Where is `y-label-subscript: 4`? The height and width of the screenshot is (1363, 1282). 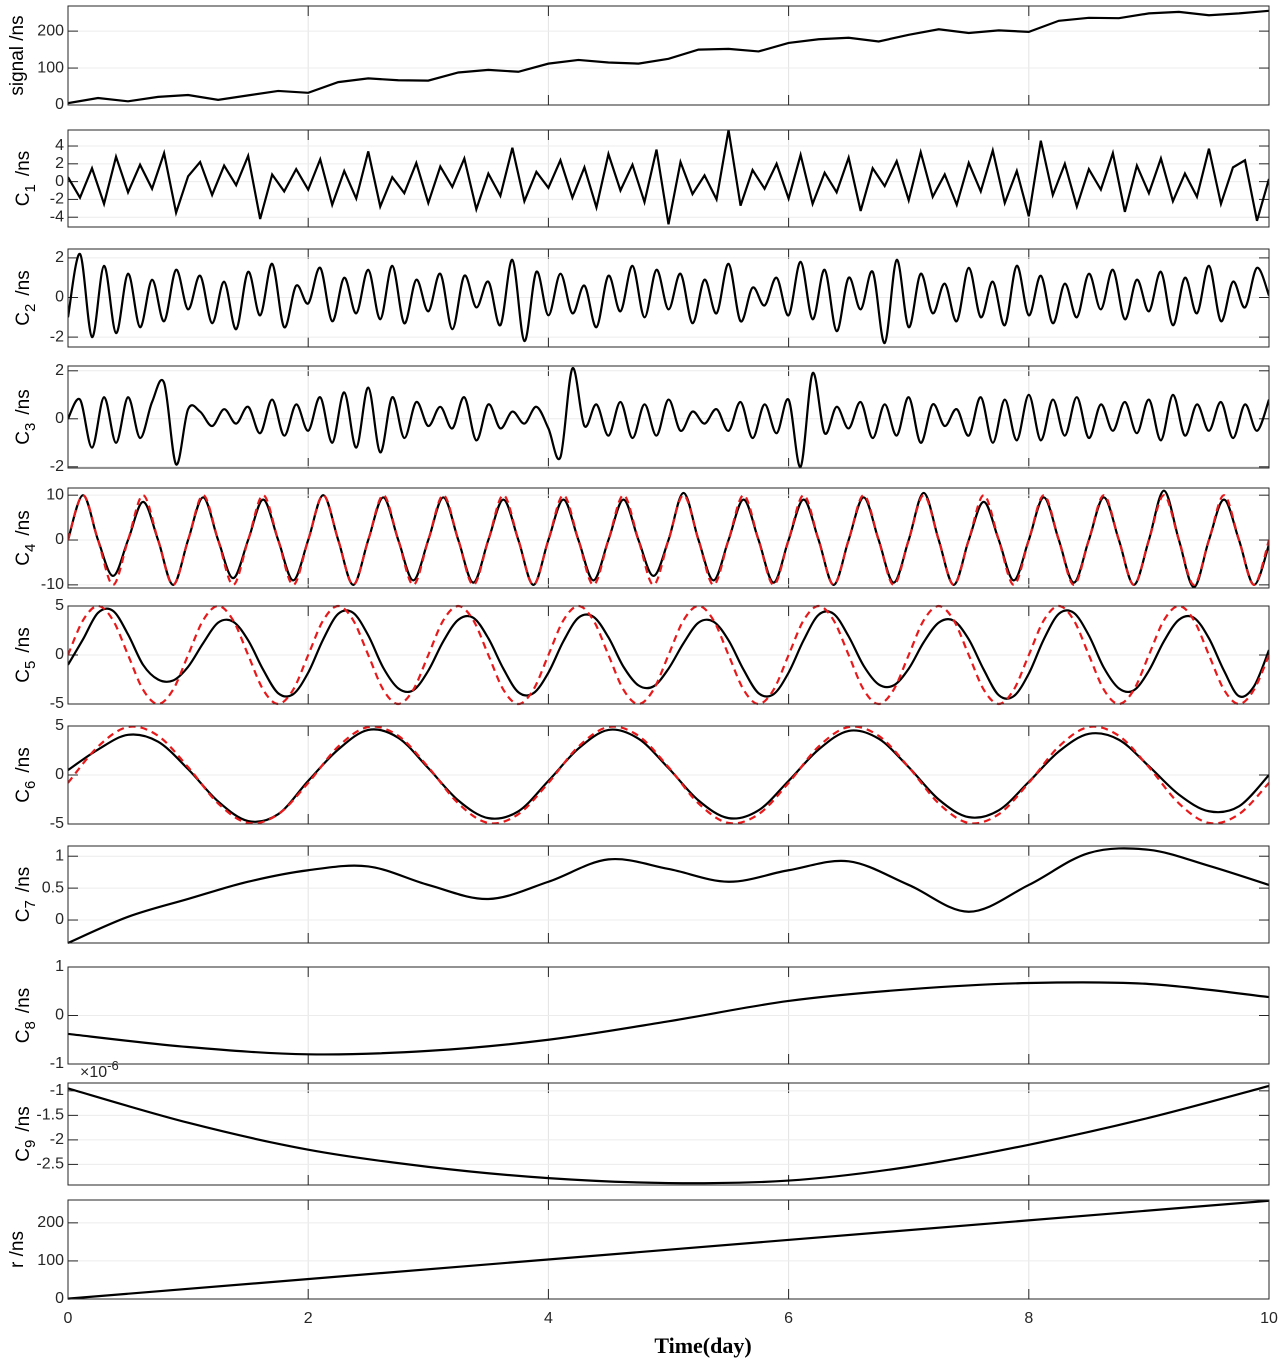 y-label-subscript: 4 is located at coordinates (30, 548).